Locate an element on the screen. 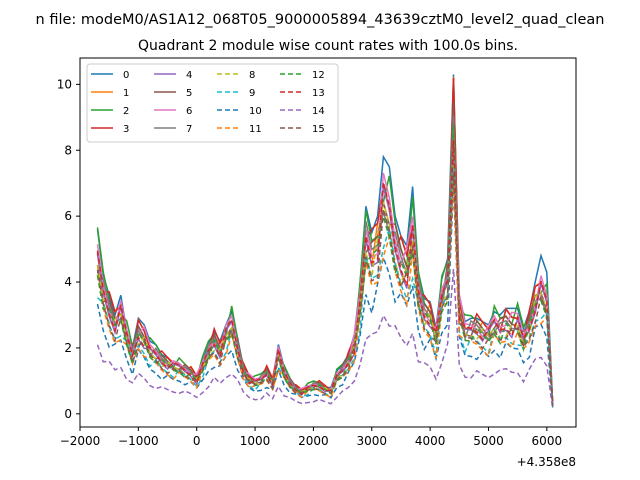 Image resolution: width=640 pixels, height=480 pixels. legend-label-14: 14 is located at coordinates (318, 111).